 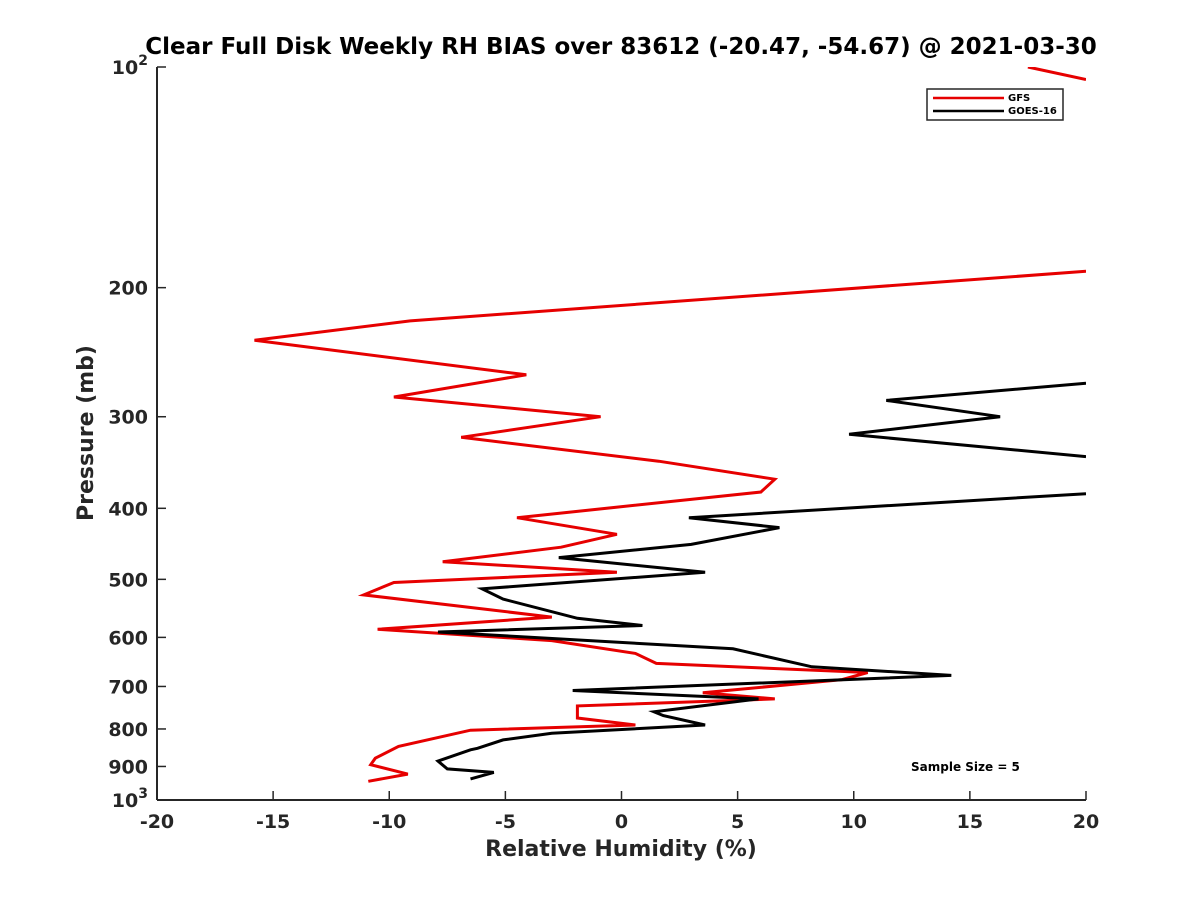 What do you see at coordinates (86, 433) in the screenshot?
I see `y-axis-label: Pressure (mb)` at bounding box center [86, 433].